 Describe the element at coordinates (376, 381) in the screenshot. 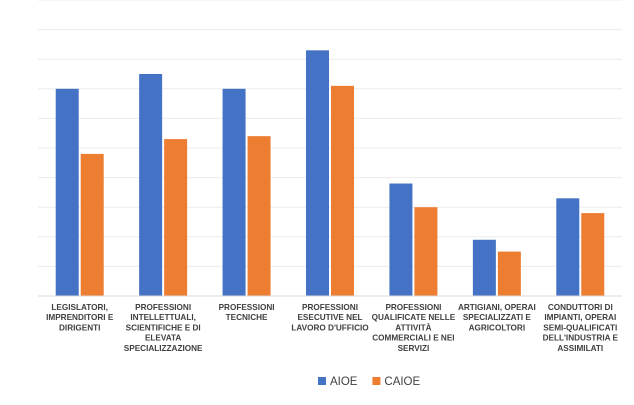

I see `legend-swatch-caioe` at that location.